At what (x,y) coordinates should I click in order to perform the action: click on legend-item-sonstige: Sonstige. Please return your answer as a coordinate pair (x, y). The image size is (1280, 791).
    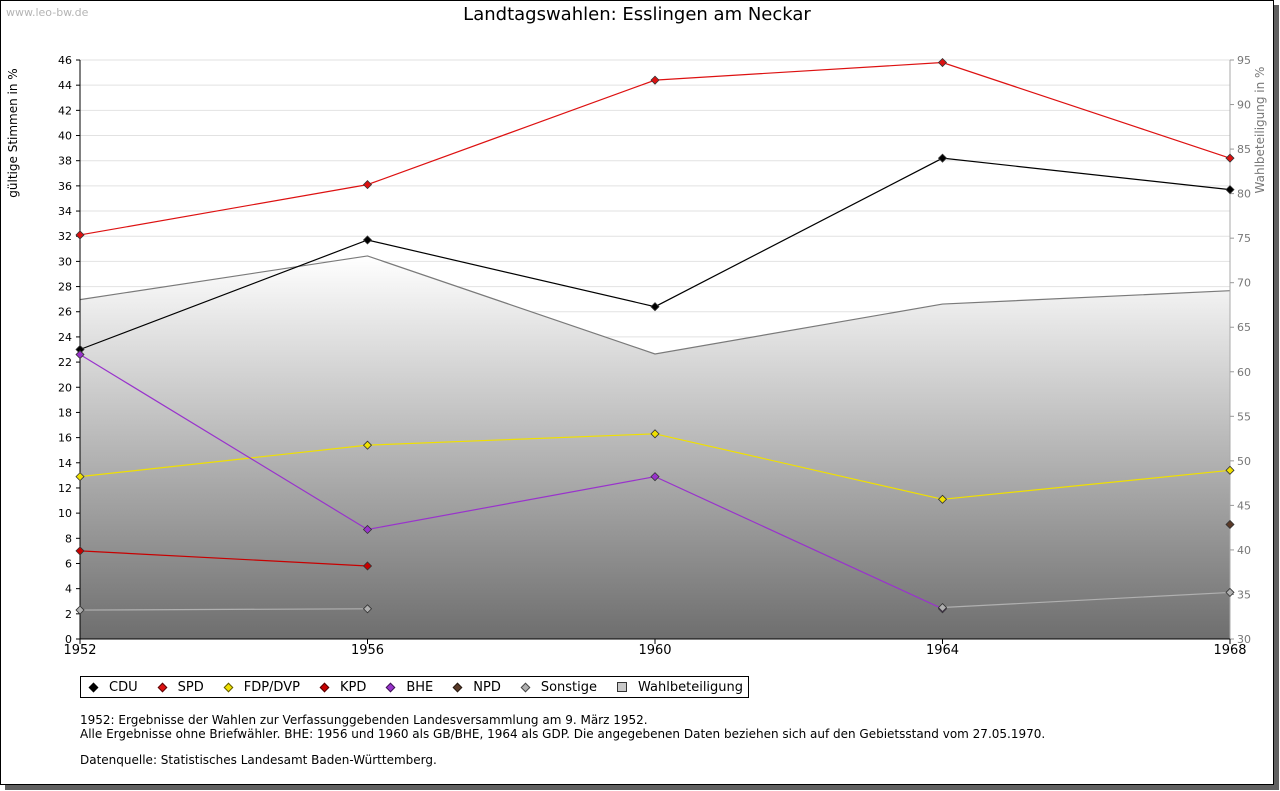
    Looking at the image, I should click on (559, 687).